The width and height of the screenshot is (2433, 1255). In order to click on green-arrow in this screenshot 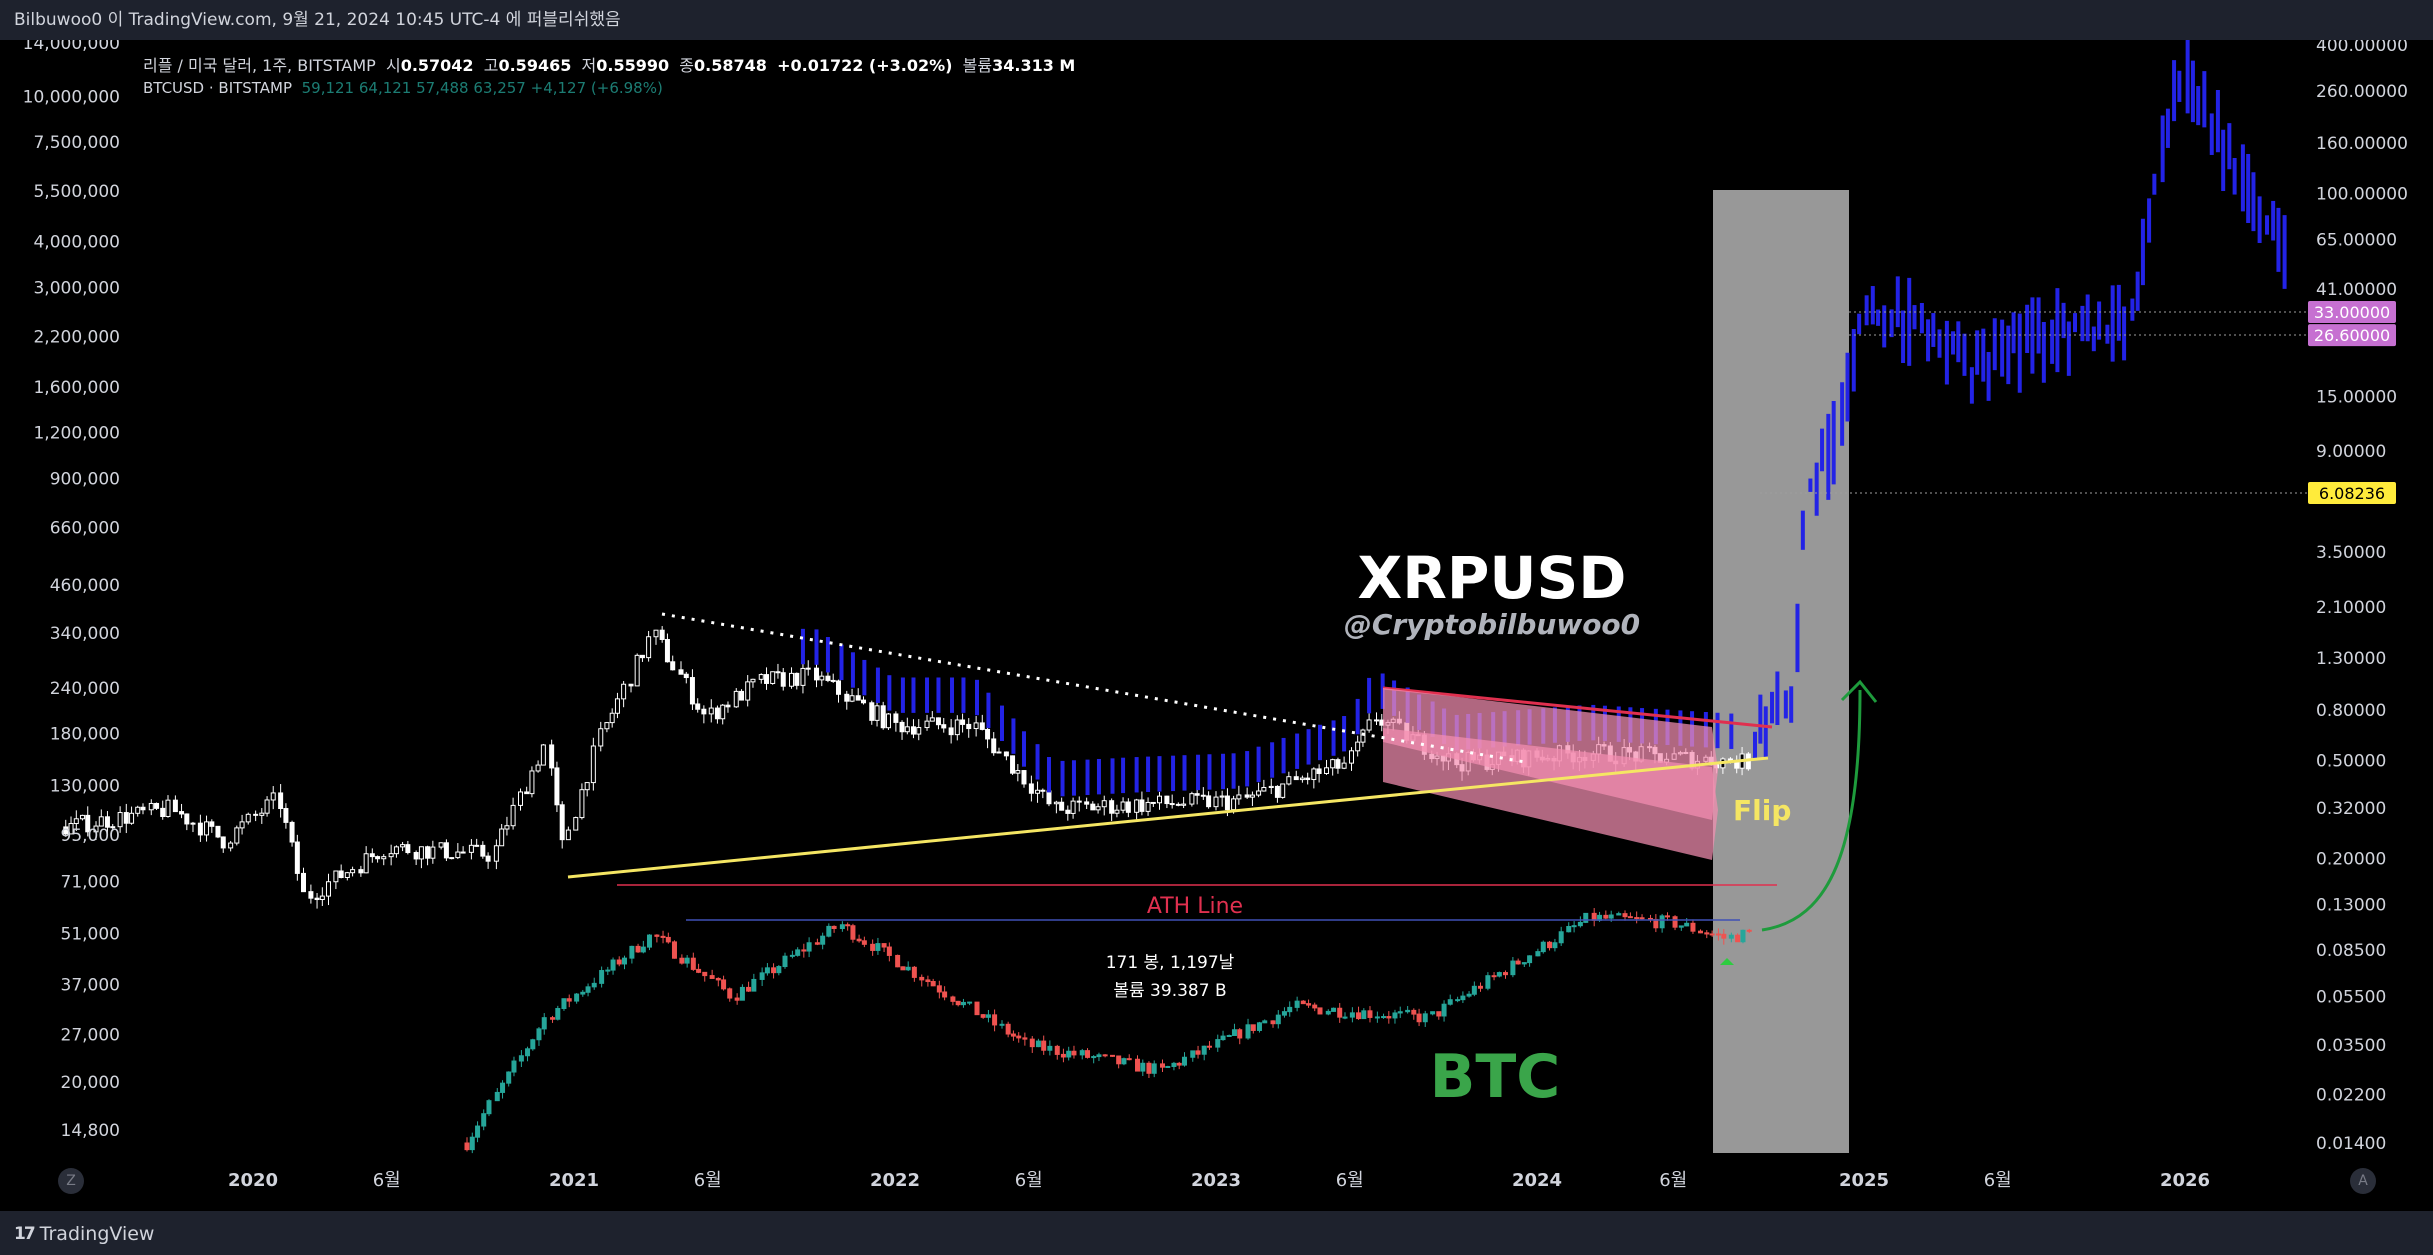, I will do `click(1811, 810)`.